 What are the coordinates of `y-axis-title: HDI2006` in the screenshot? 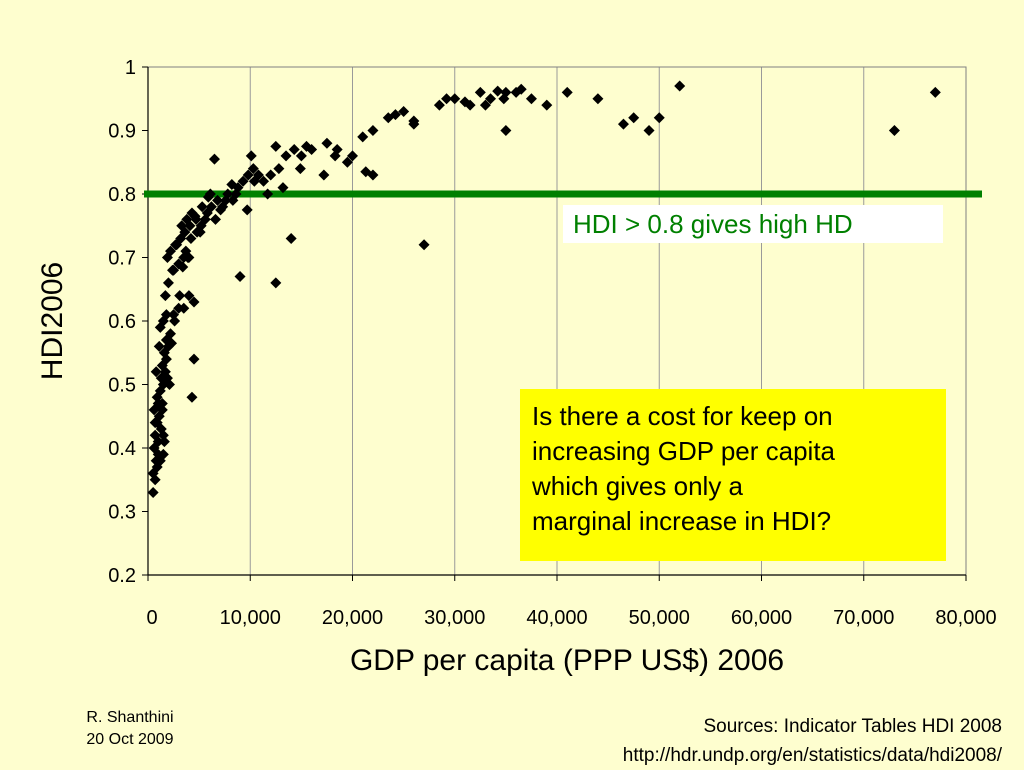 It's located at (52, 321).